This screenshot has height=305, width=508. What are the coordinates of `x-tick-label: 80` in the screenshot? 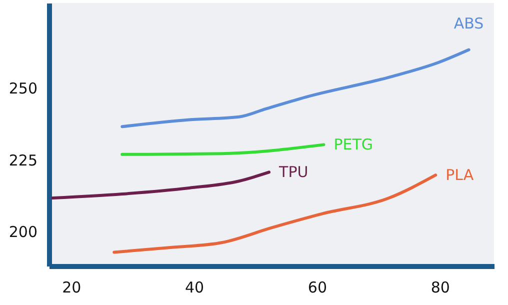 It's located at (440, 287).